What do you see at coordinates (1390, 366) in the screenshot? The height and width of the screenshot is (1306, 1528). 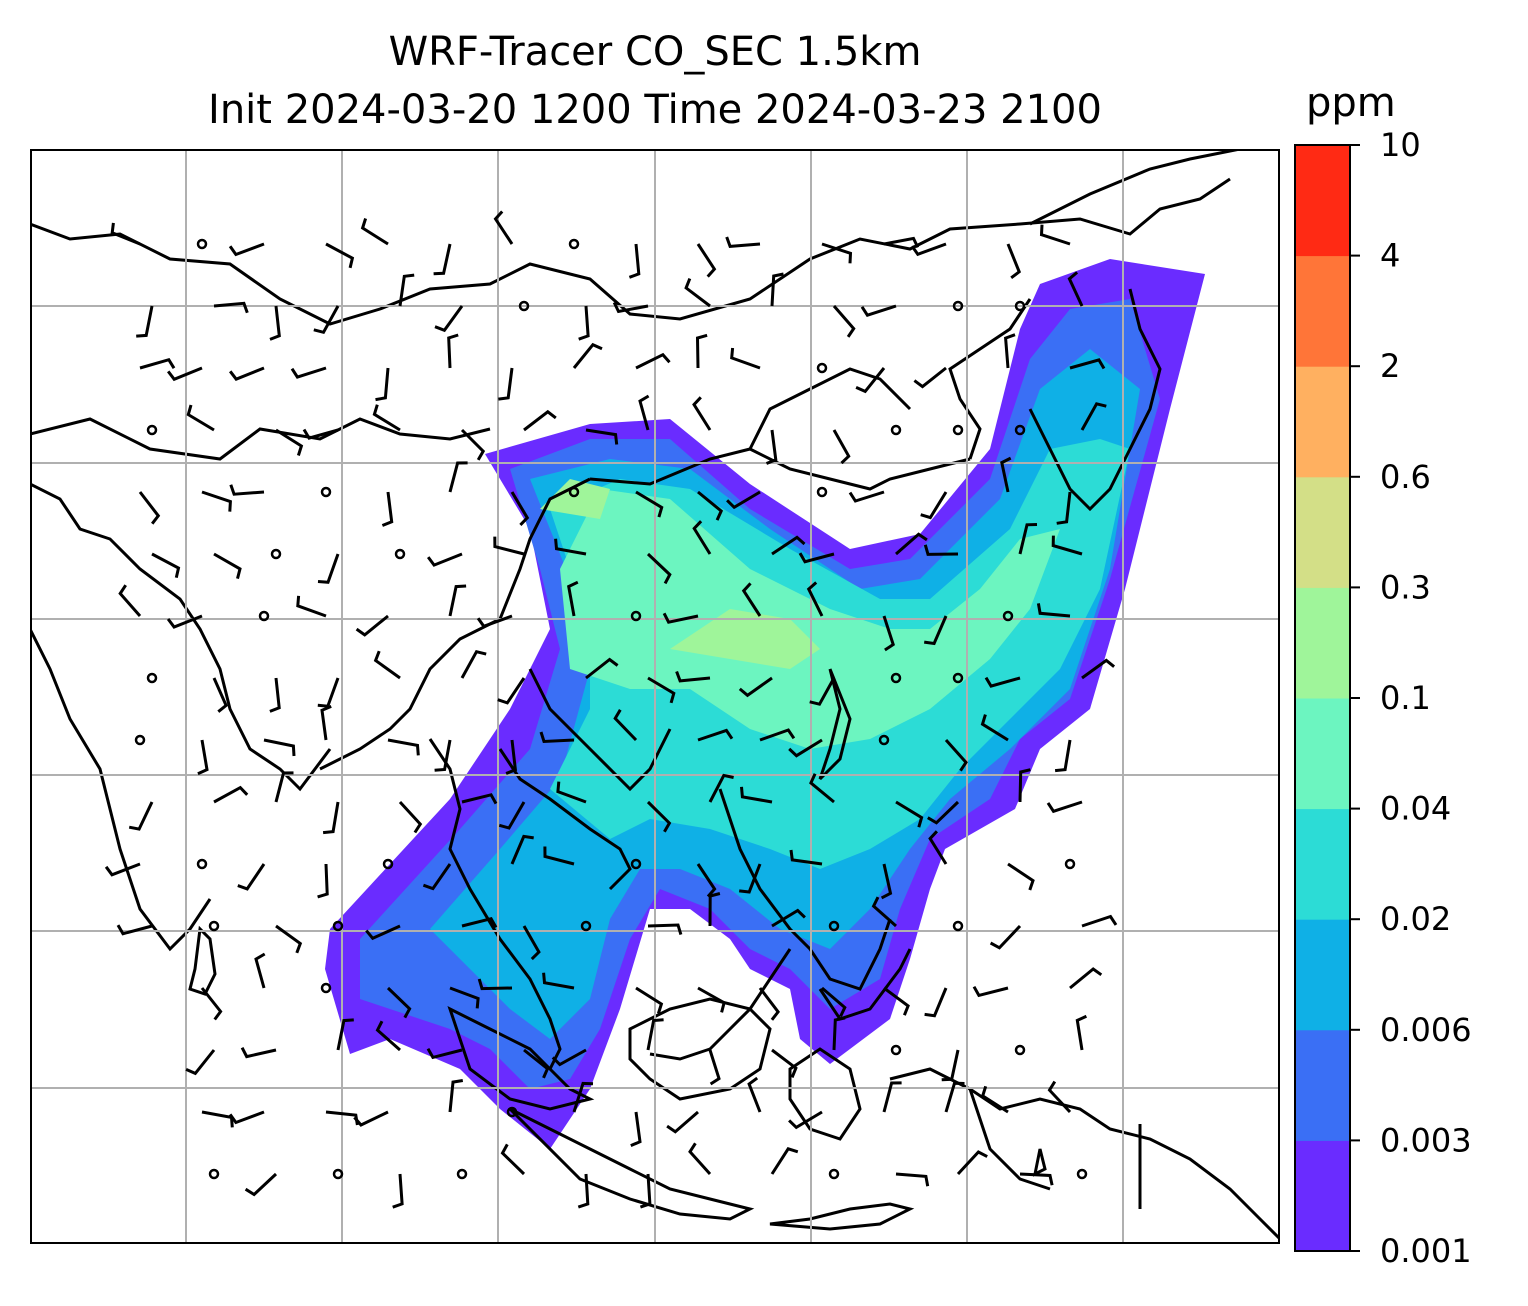 I see `colorbar-tick-label: 2` at bounding box center [1390, 366].